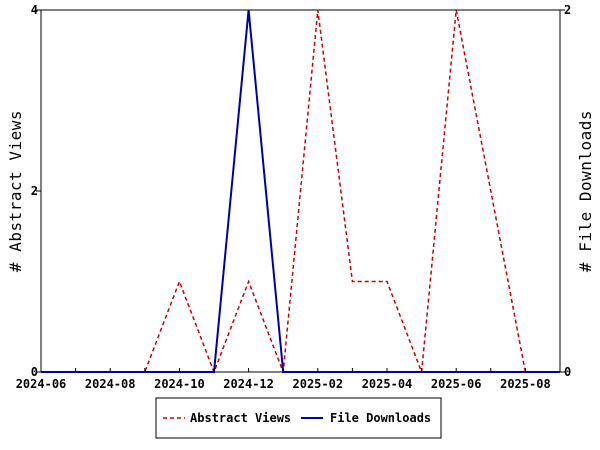  I want to click on legend-box, so click(298, 418).